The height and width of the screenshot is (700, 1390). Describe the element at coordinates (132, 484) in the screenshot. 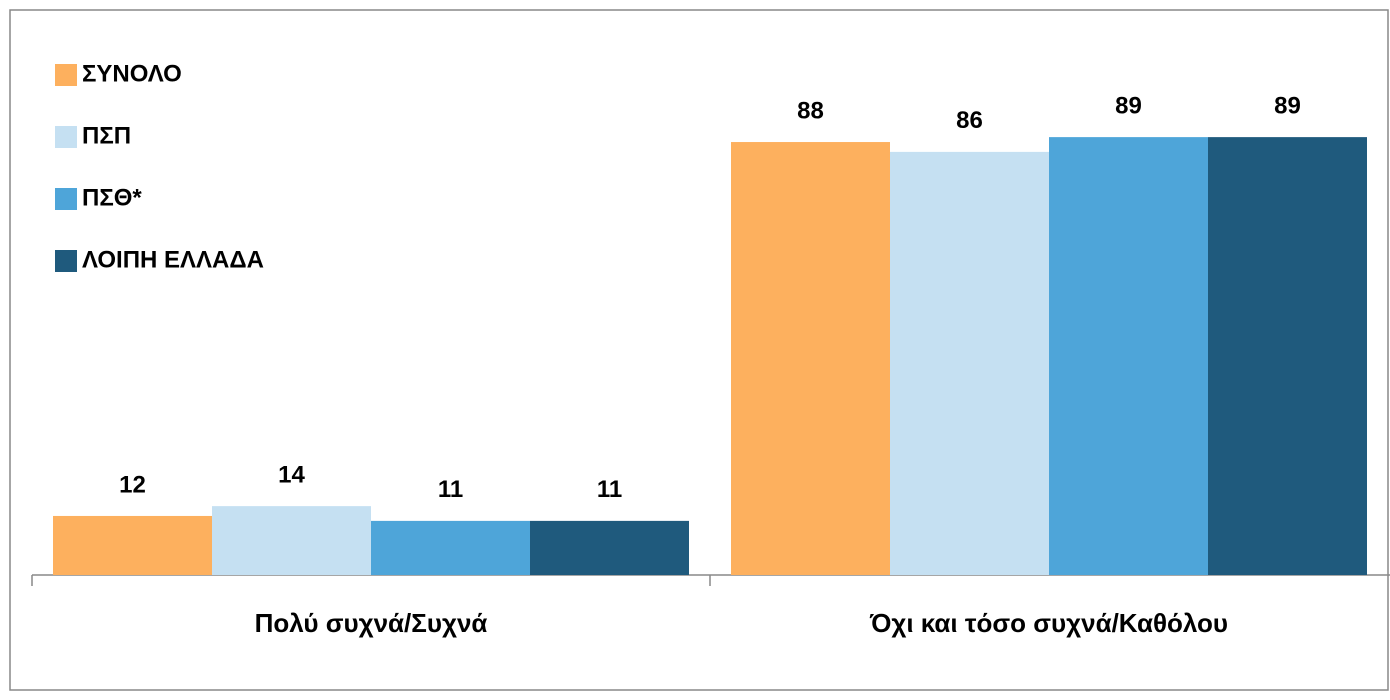

I see `data-label: 12` at that location.